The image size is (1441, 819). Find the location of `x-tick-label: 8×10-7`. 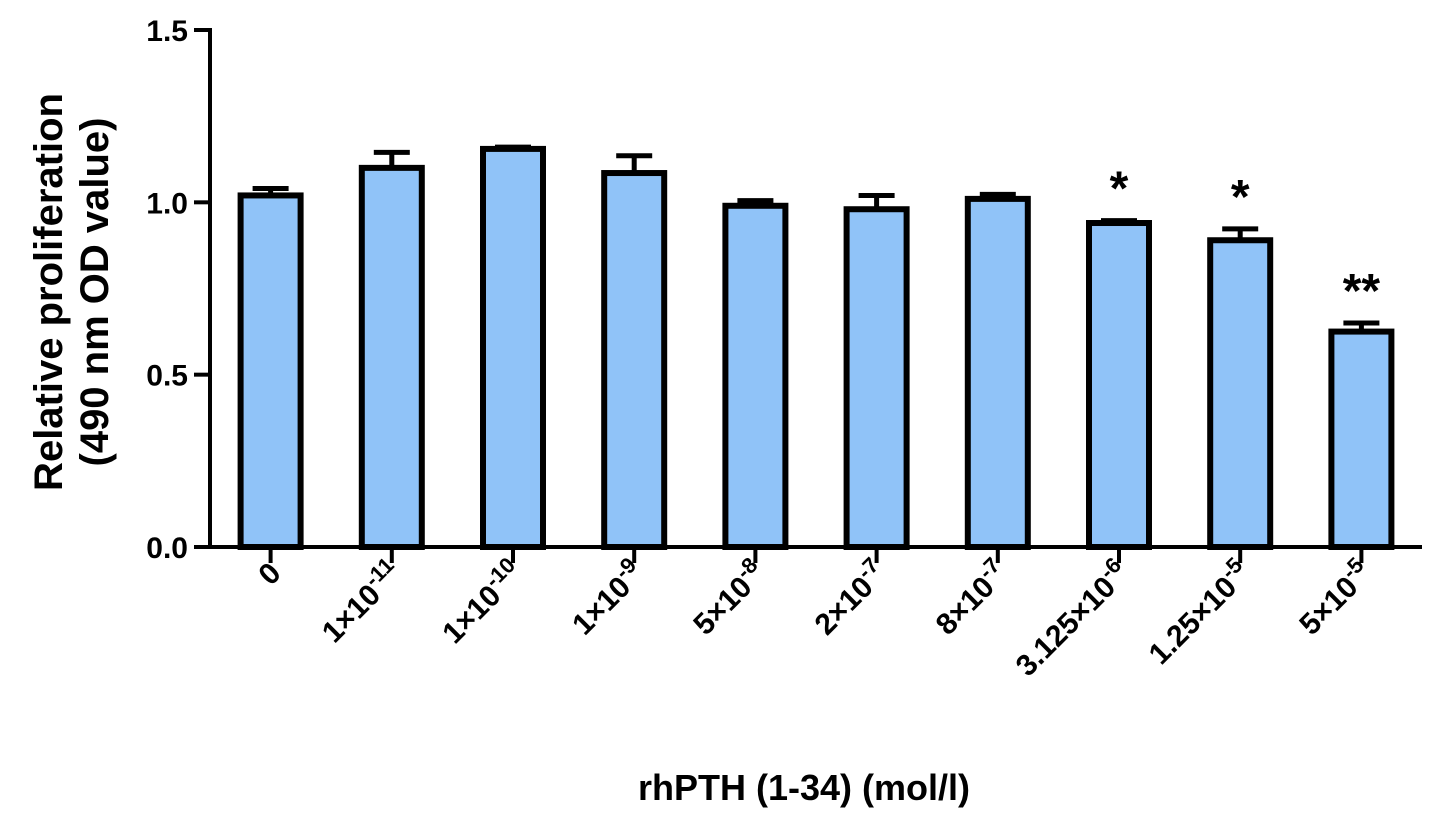

x-tick-label: 8×10-7 is located at coordinates (970, 596).